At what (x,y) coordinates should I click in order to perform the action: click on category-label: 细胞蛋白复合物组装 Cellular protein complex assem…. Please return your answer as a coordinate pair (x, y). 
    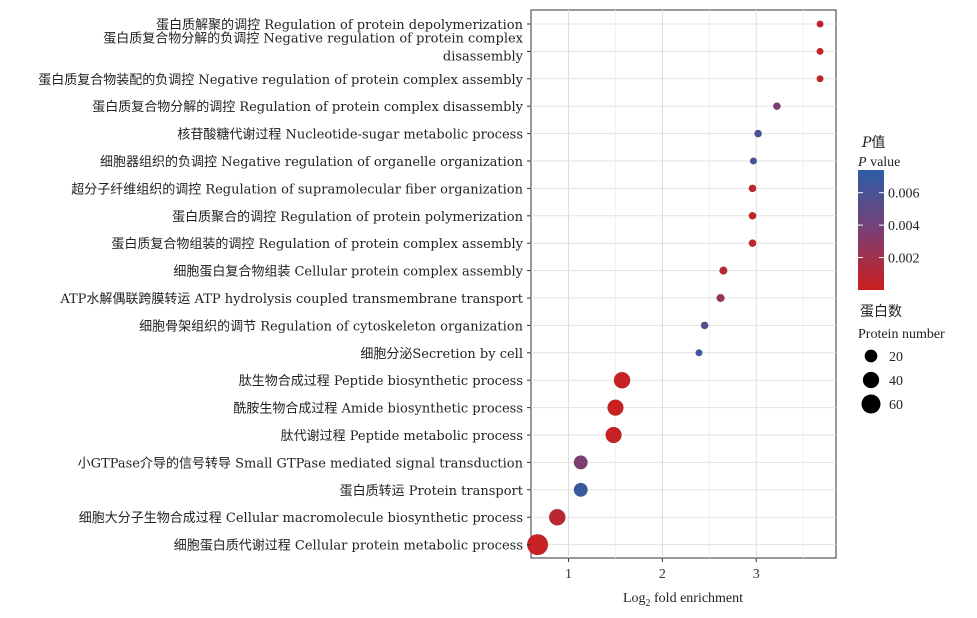
    Looking at the image, I should click on (348, 272).